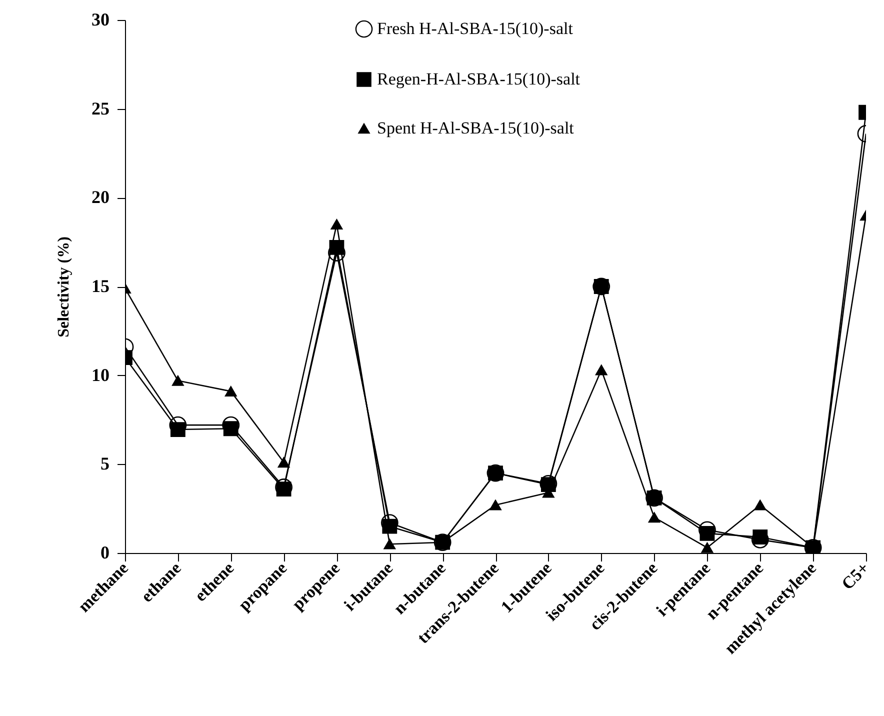  Describe the element at coordinates (101, 286) in the screenshot. I see `y-tick-label: 15` at that location.